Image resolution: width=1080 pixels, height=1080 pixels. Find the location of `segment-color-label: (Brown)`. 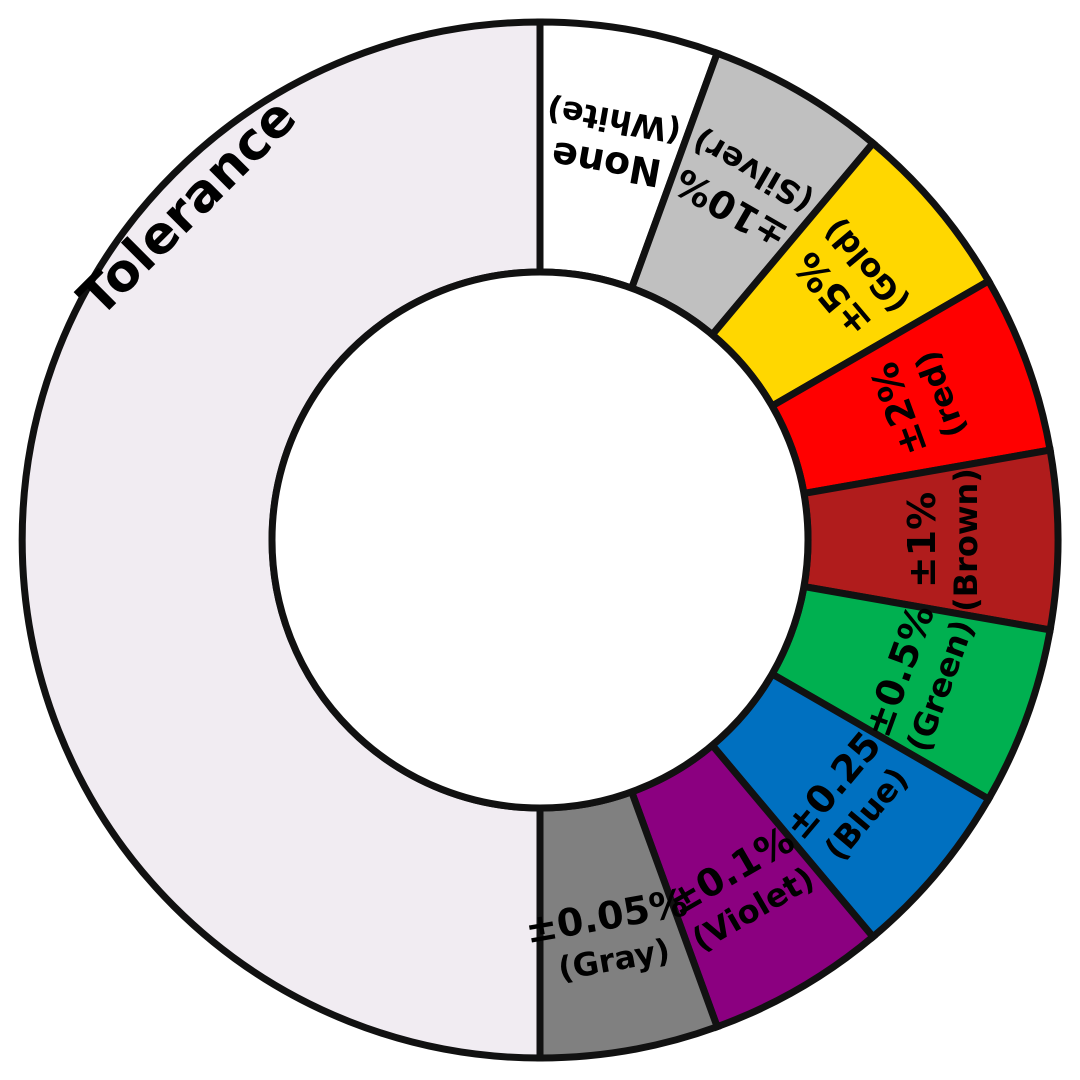

segment-color-label: (Brown) is located at coordinates (966, 540).